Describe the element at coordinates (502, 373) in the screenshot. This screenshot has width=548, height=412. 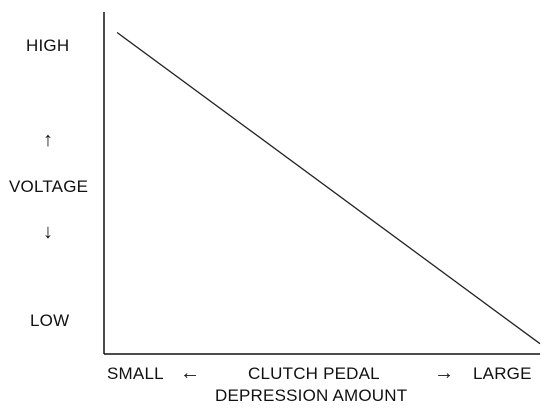
I see `x-large-label: LARGE` at that location.